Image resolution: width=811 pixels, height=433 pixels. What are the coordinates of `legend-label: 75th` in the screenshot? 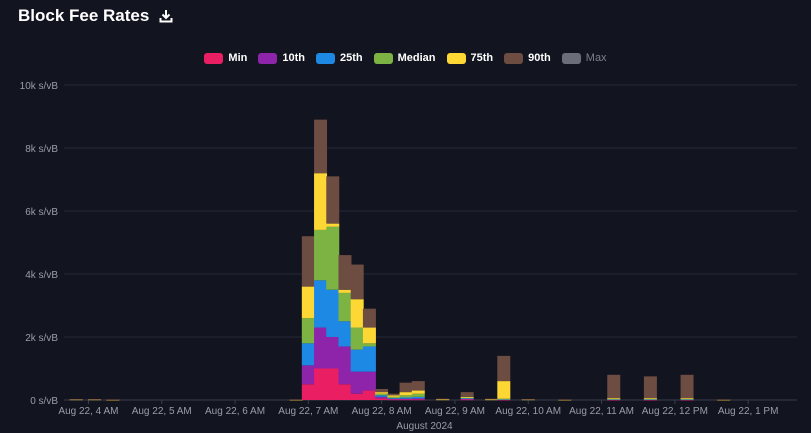 It's located at (482, 58).